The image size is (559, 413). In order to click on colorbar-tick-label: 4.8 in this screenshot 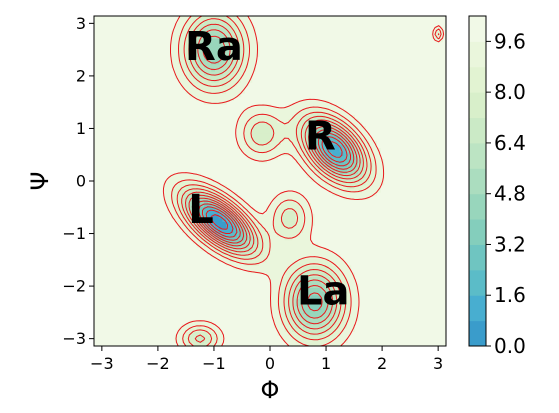, I will do `click(510, 194)`.